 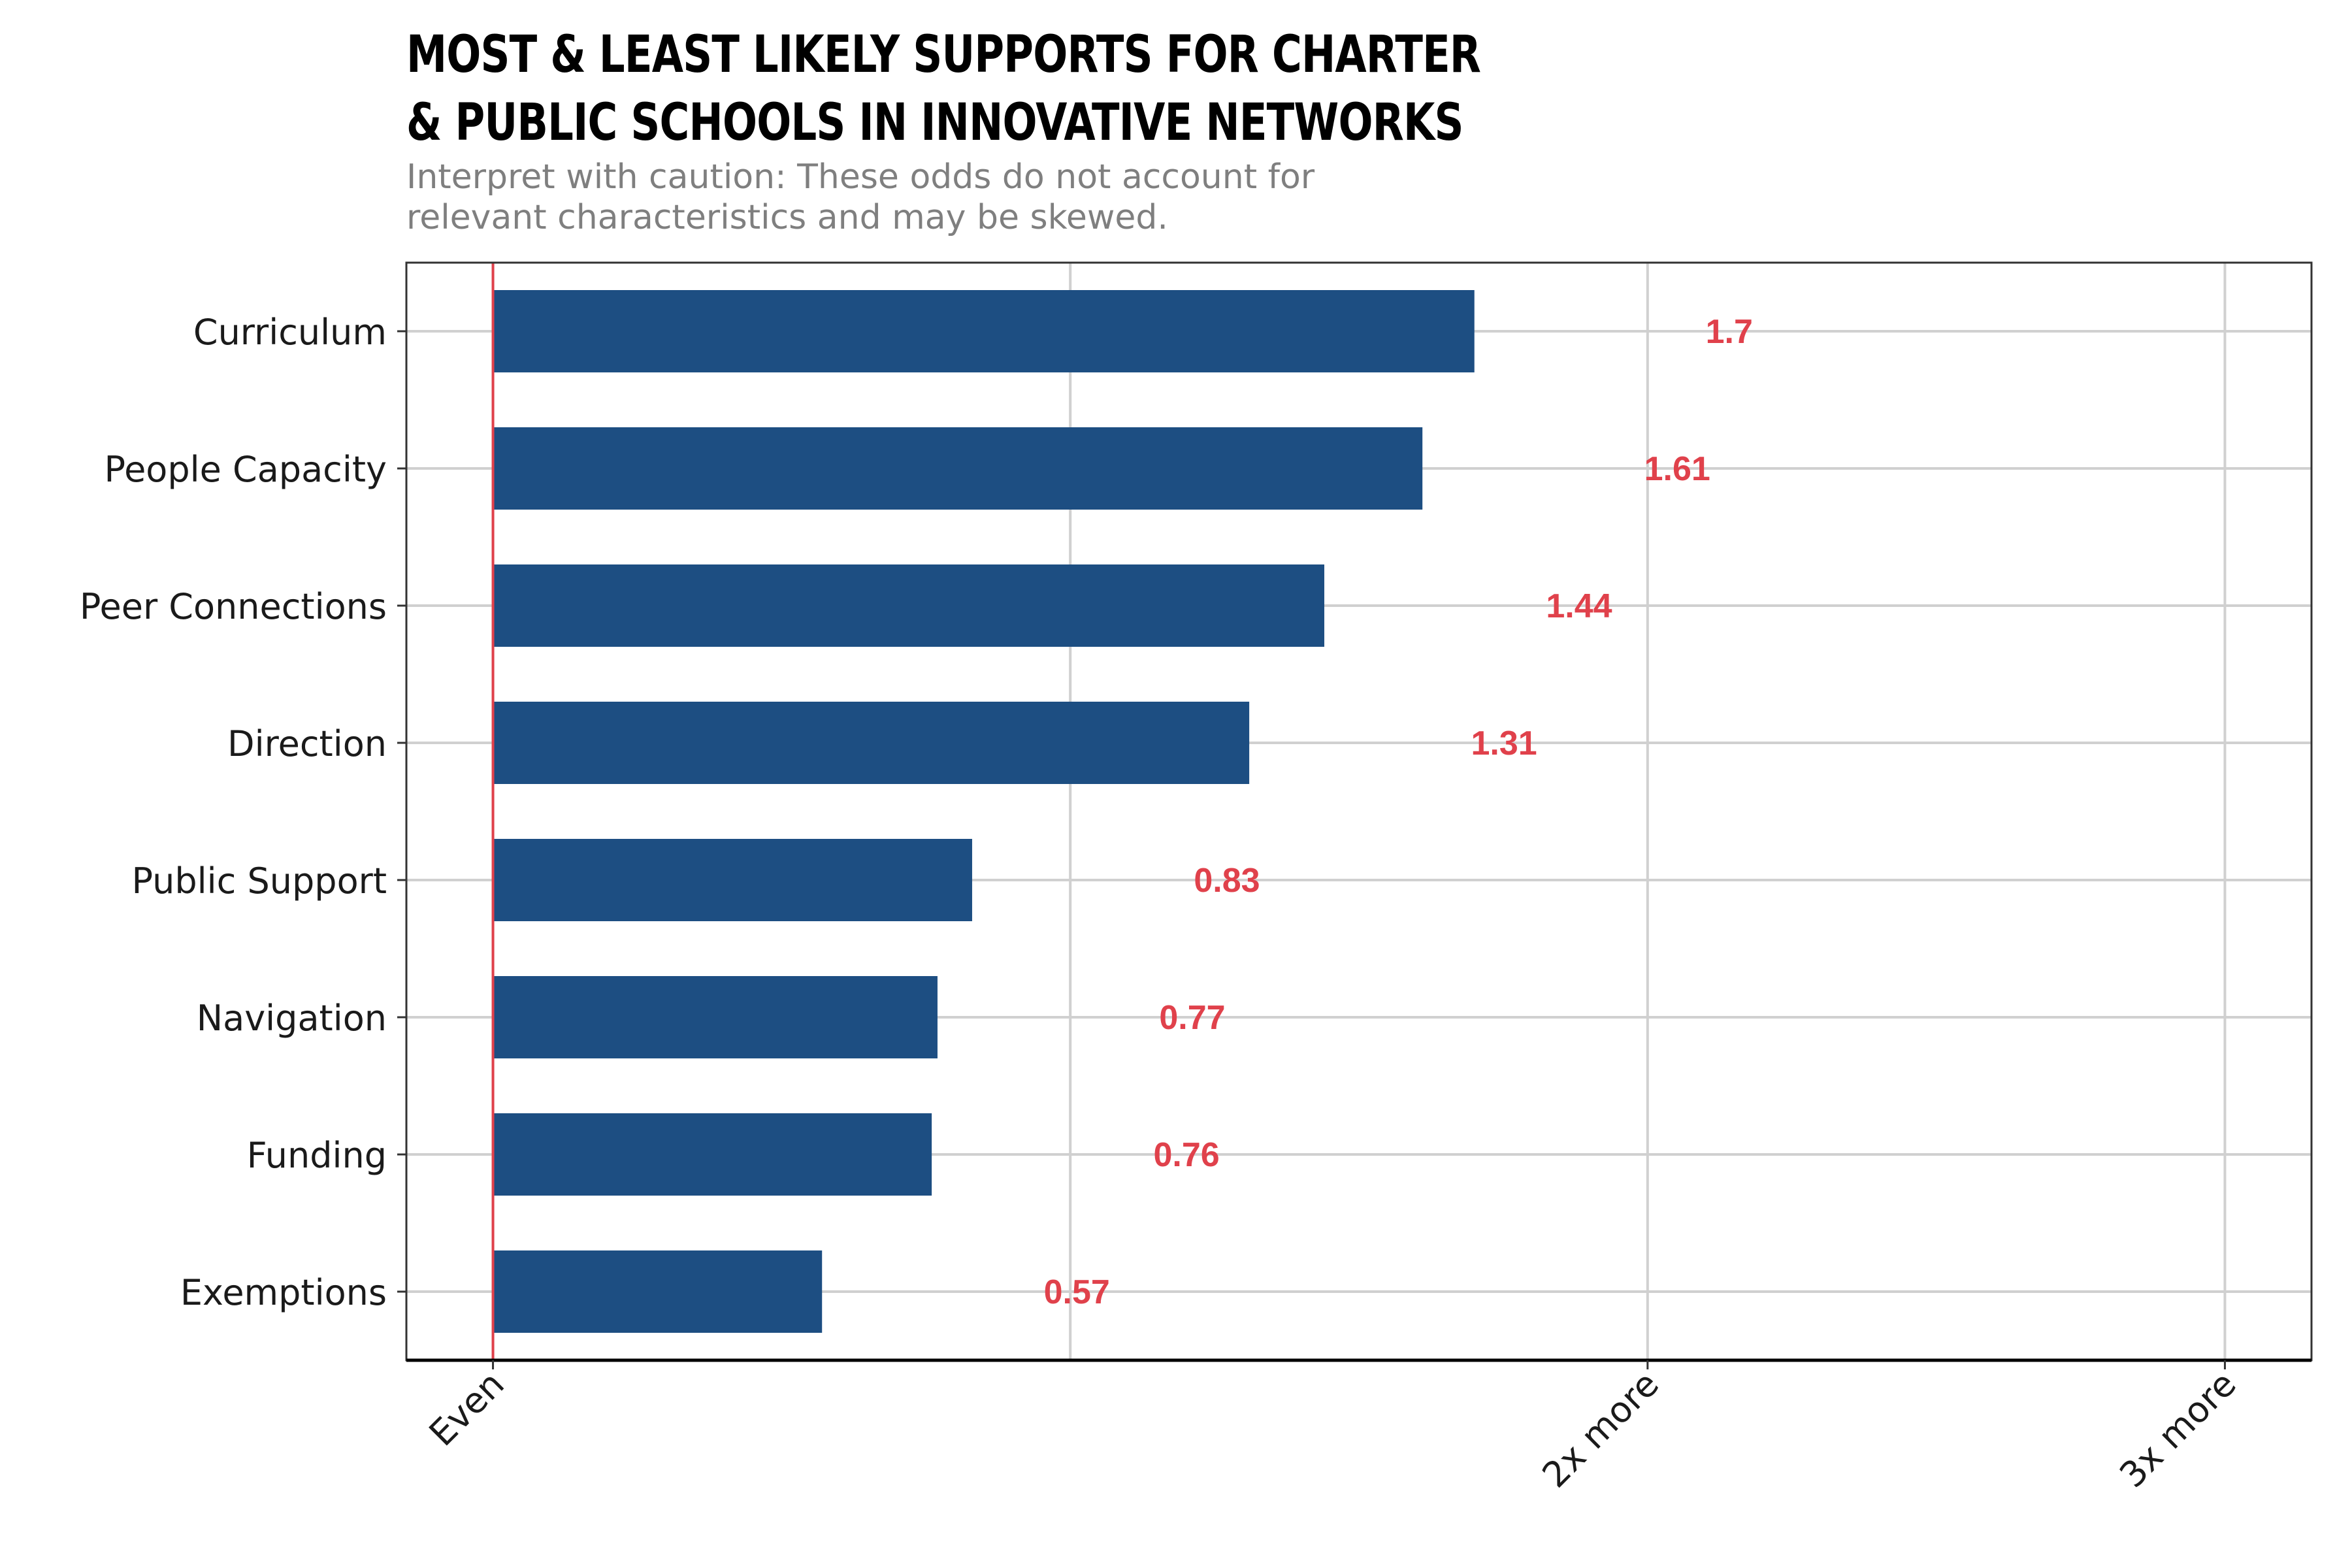 I want to click on data-label: 0.76, so click(x=1186, y=1155).